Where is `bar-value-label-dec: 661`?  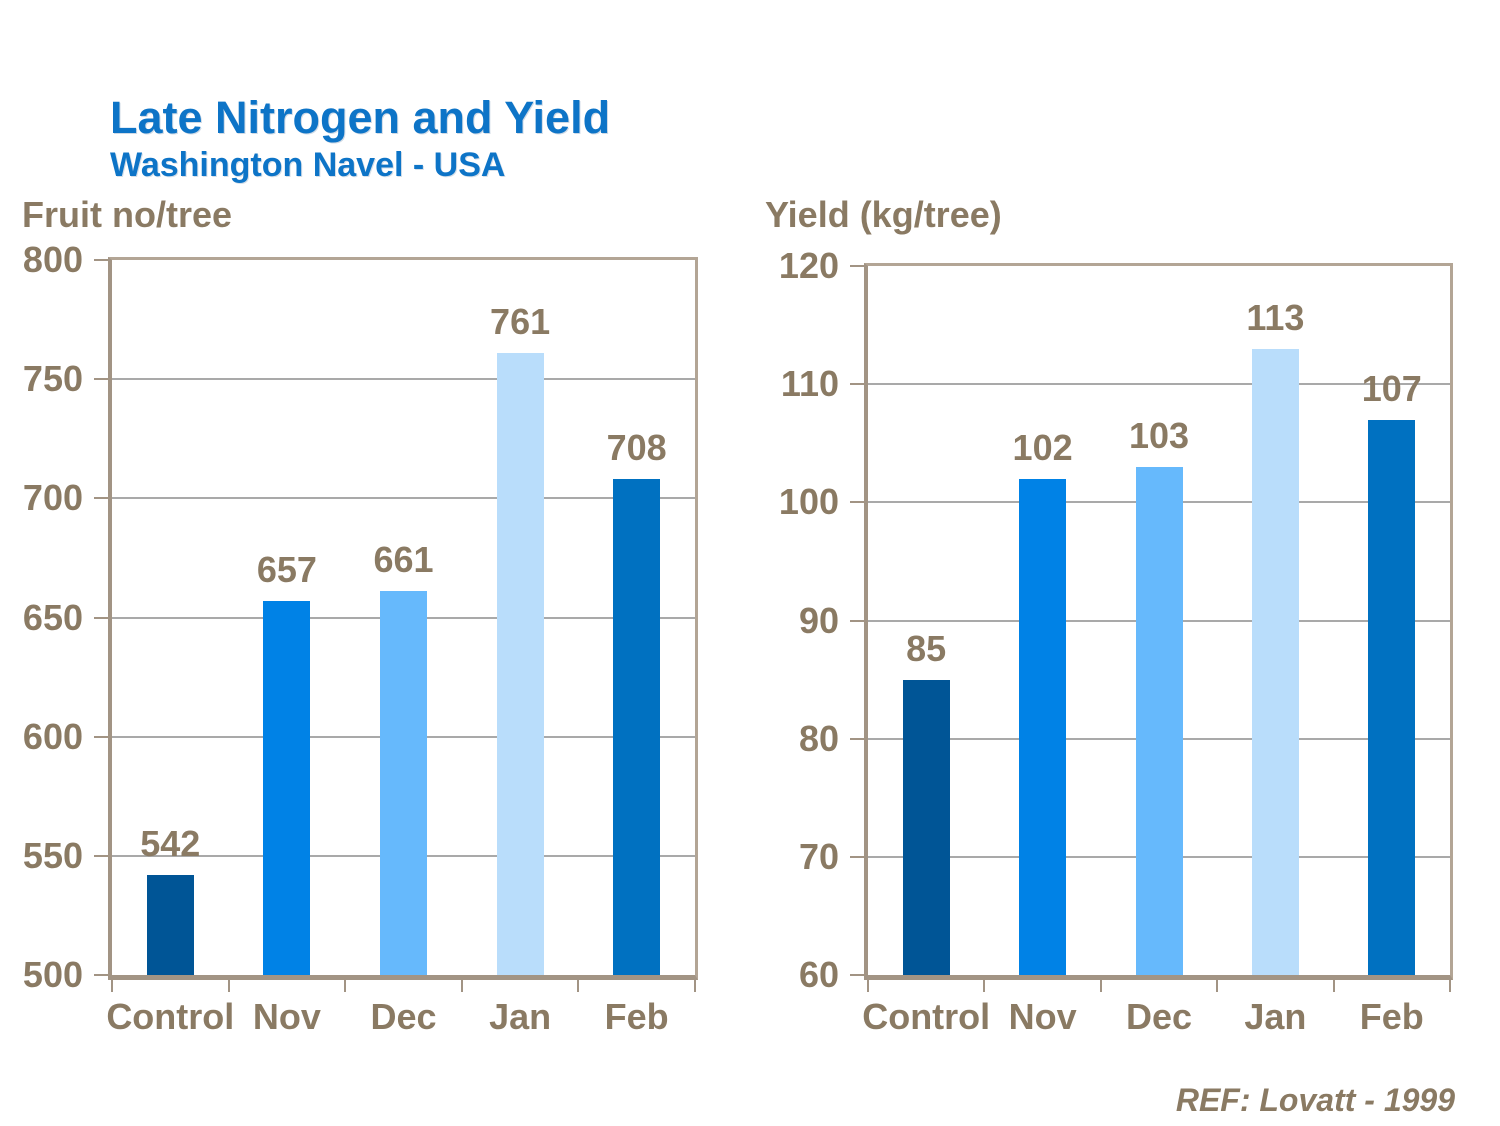 bar-value-label-dec: 661 is located at coordinates (403, 560).